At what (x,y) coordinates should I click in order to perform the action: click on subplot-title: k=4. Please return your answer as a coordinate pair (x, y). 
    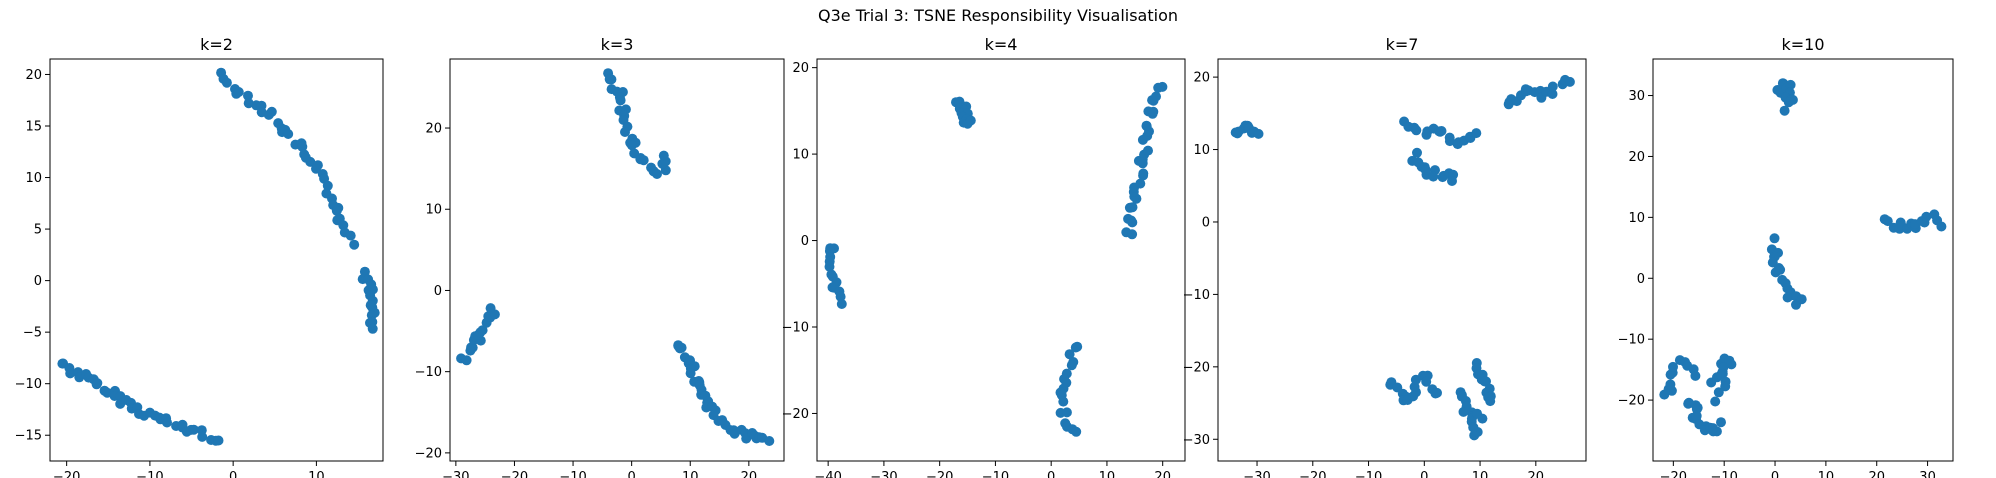
    Looking at the image, I should click on (1001, 44).